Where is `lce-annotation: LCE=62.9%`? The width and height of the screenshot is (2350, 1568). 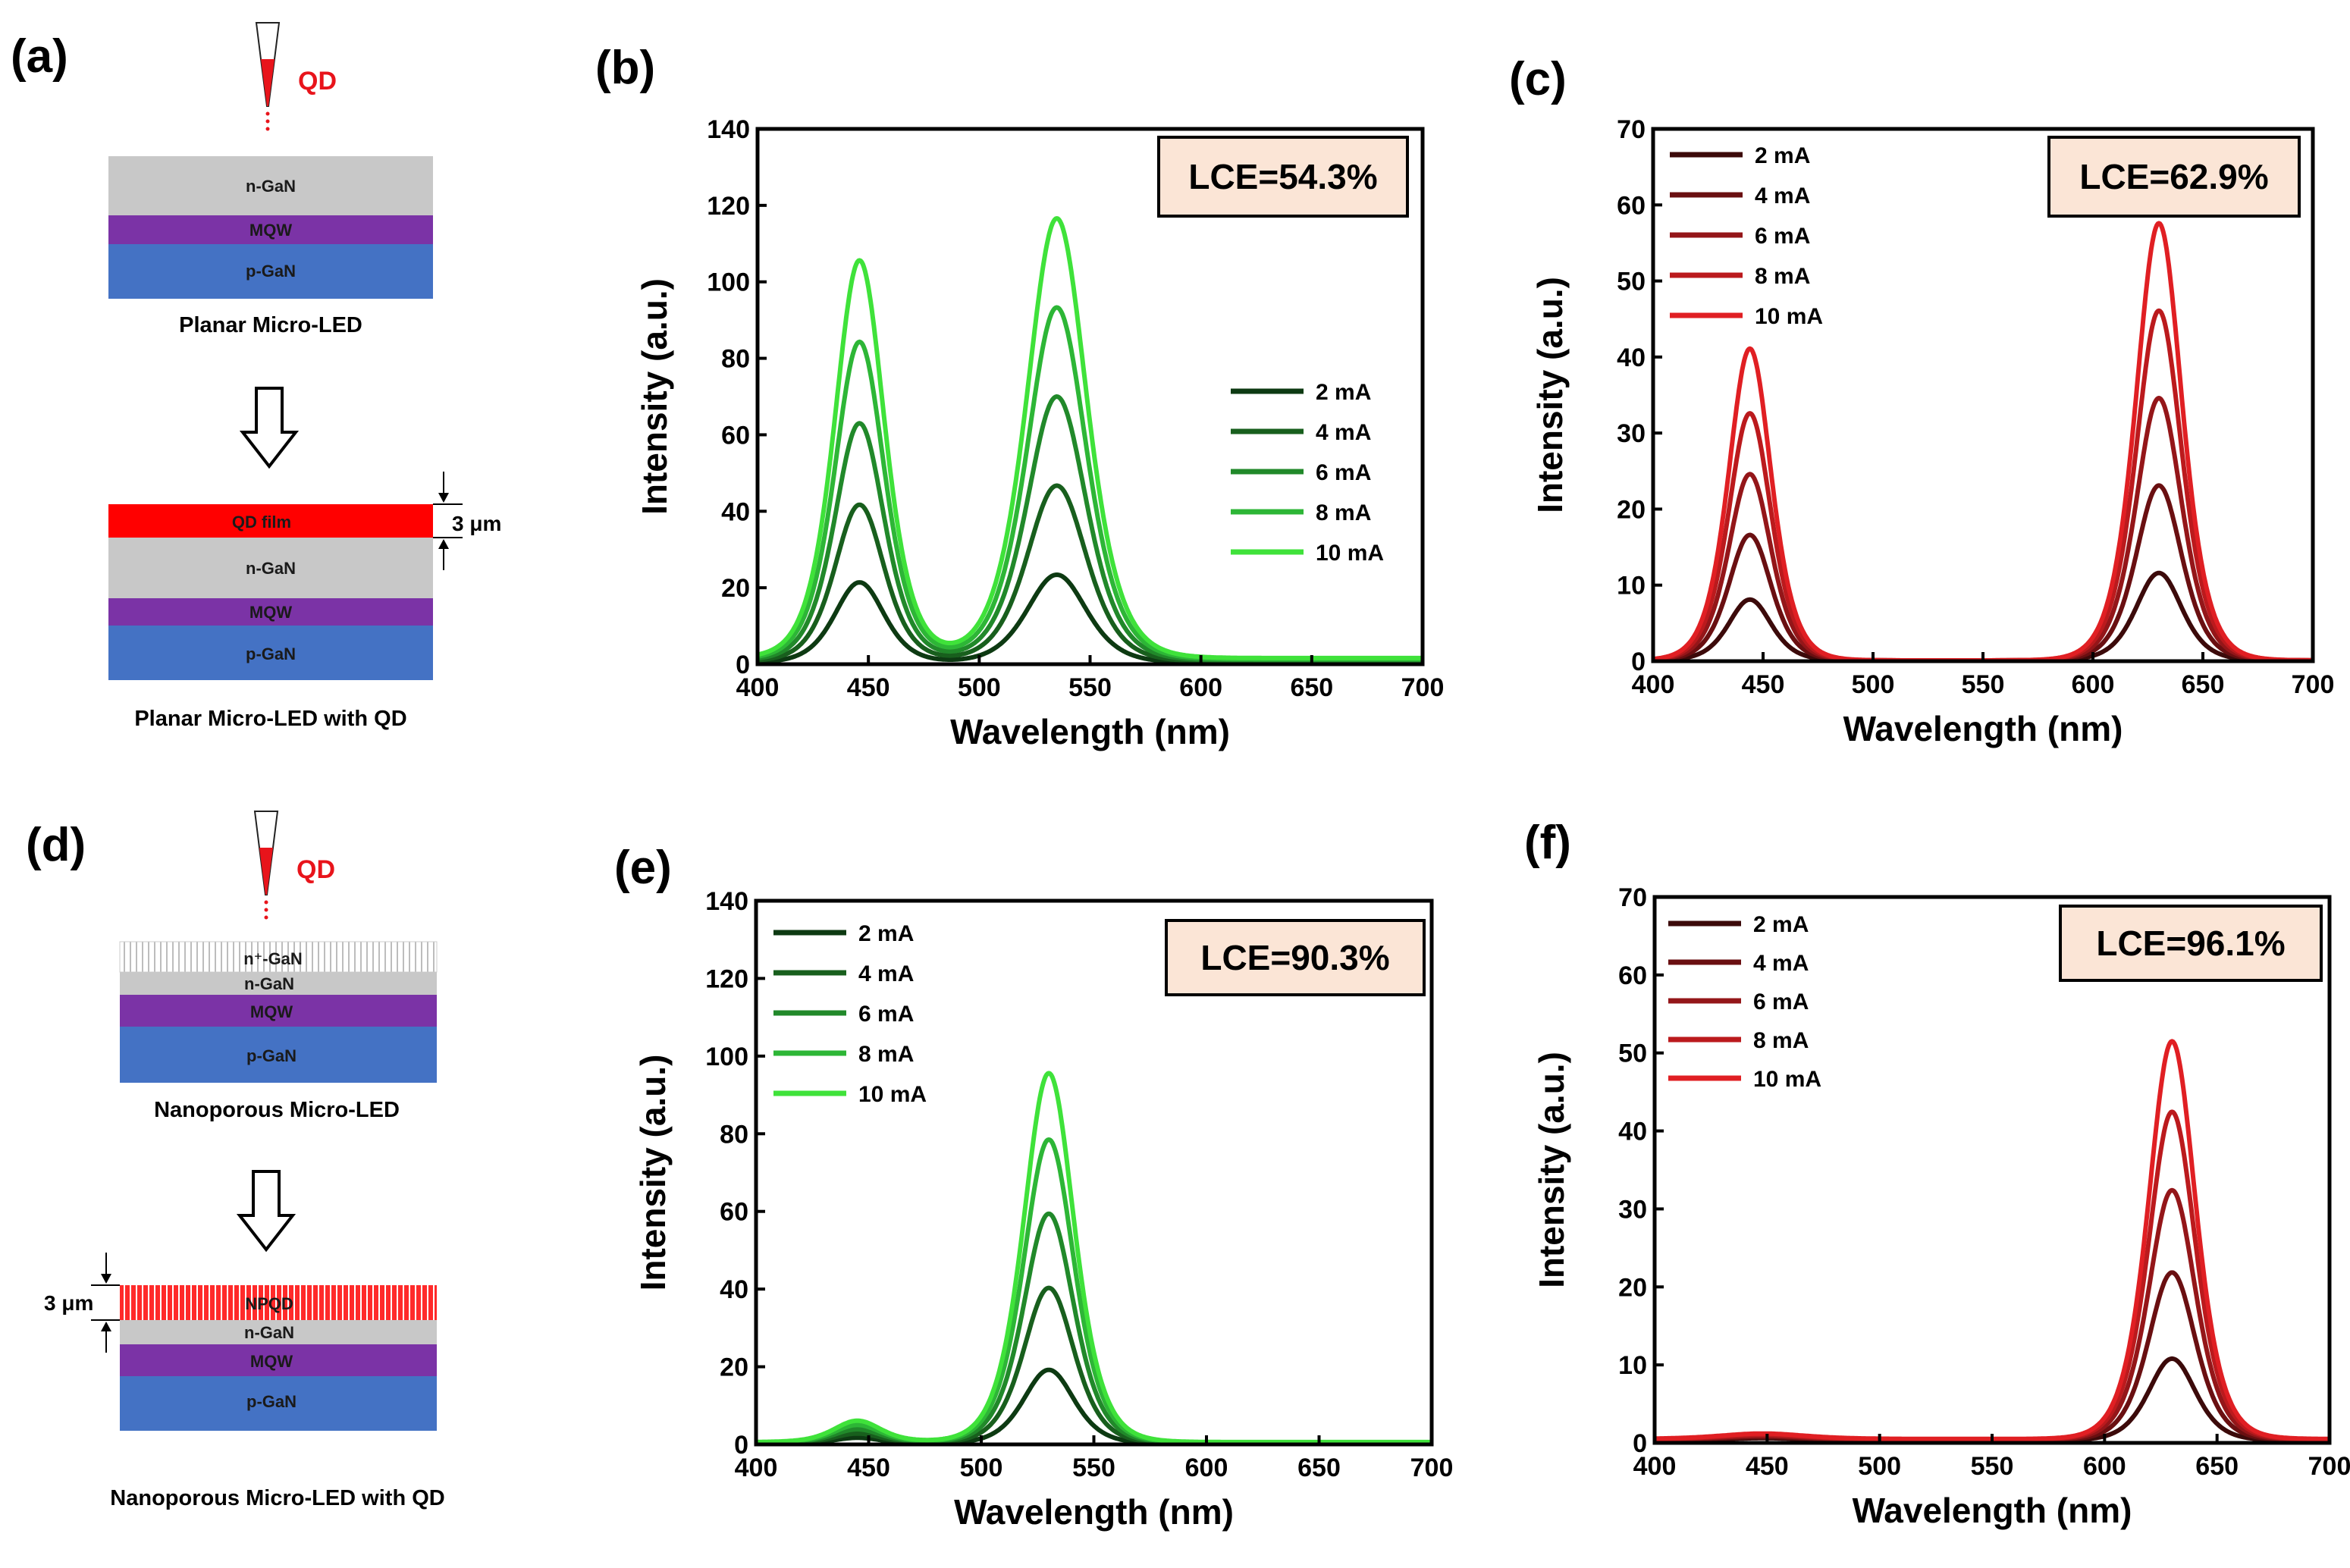
lce-annotation: LCE=62.9% is located at coordinates (2173, 177).